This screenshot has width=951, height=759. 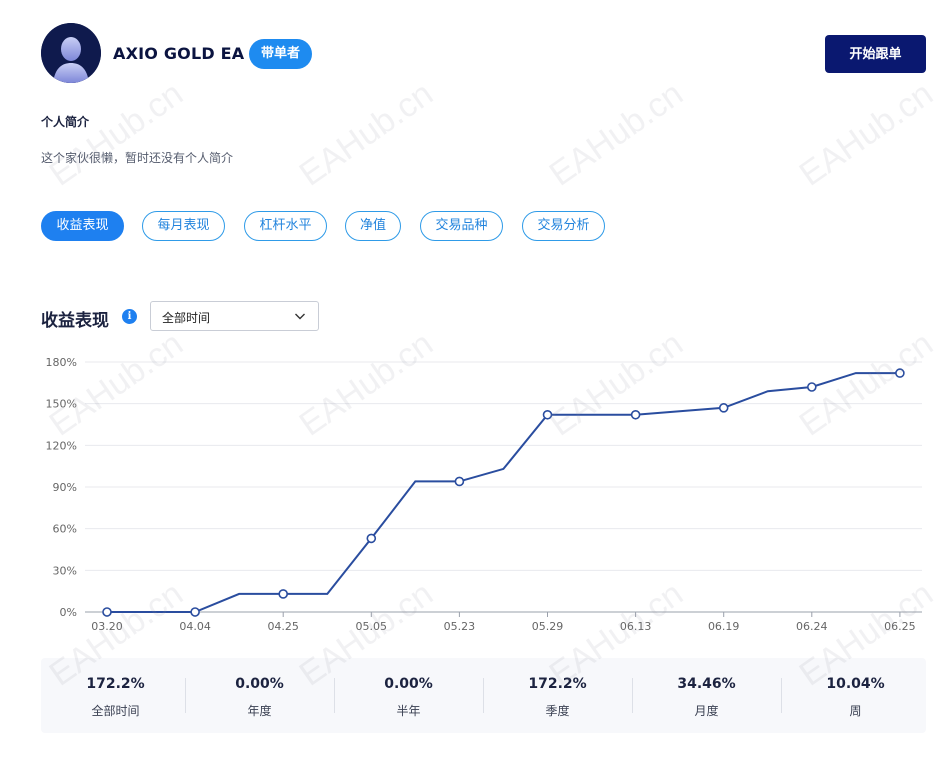 What do you see at coordinates (61, 362) in the screenshot?
I see `y-tick-label: 180%` at bounding box center [61, 362].